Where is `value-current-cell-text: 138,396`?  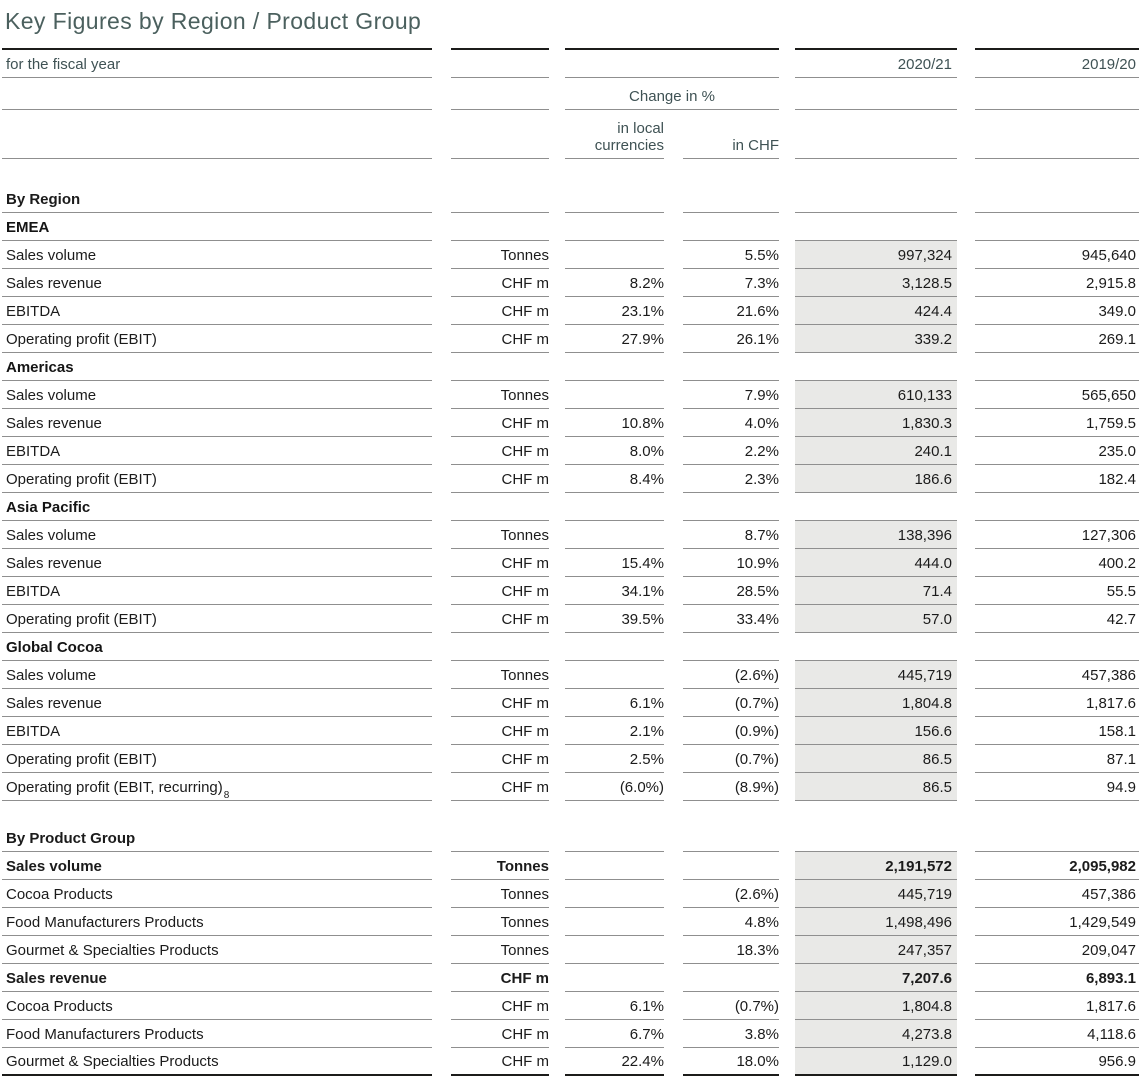
value-current-cell-text: 138,396 is located at coordinates (924, 535).